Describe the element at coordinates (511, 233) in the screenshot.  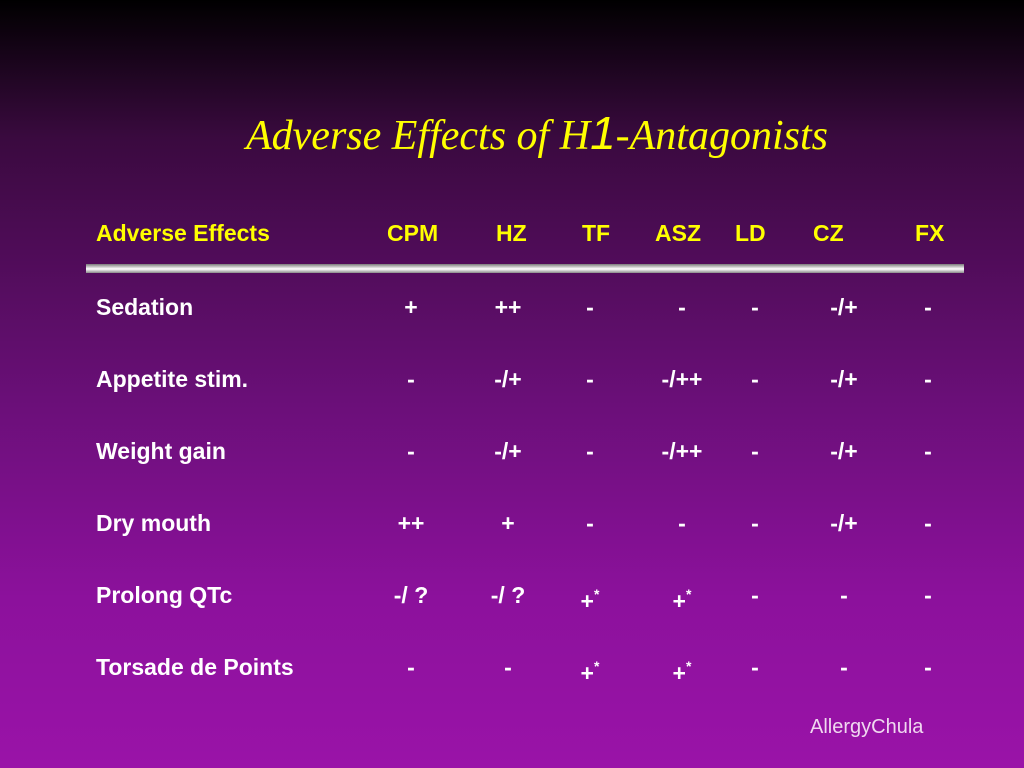
I see `header-hz: HZ` at that location.